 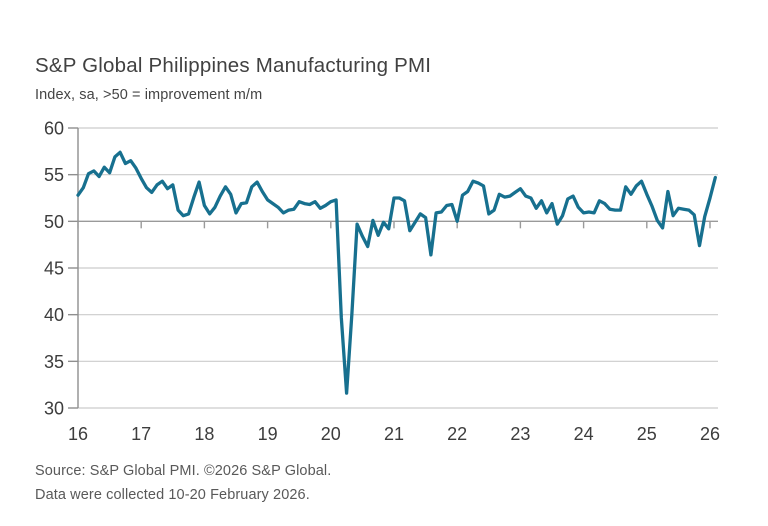 I want to click on x-tick-label-20: 20, so click(x=331, y=434).